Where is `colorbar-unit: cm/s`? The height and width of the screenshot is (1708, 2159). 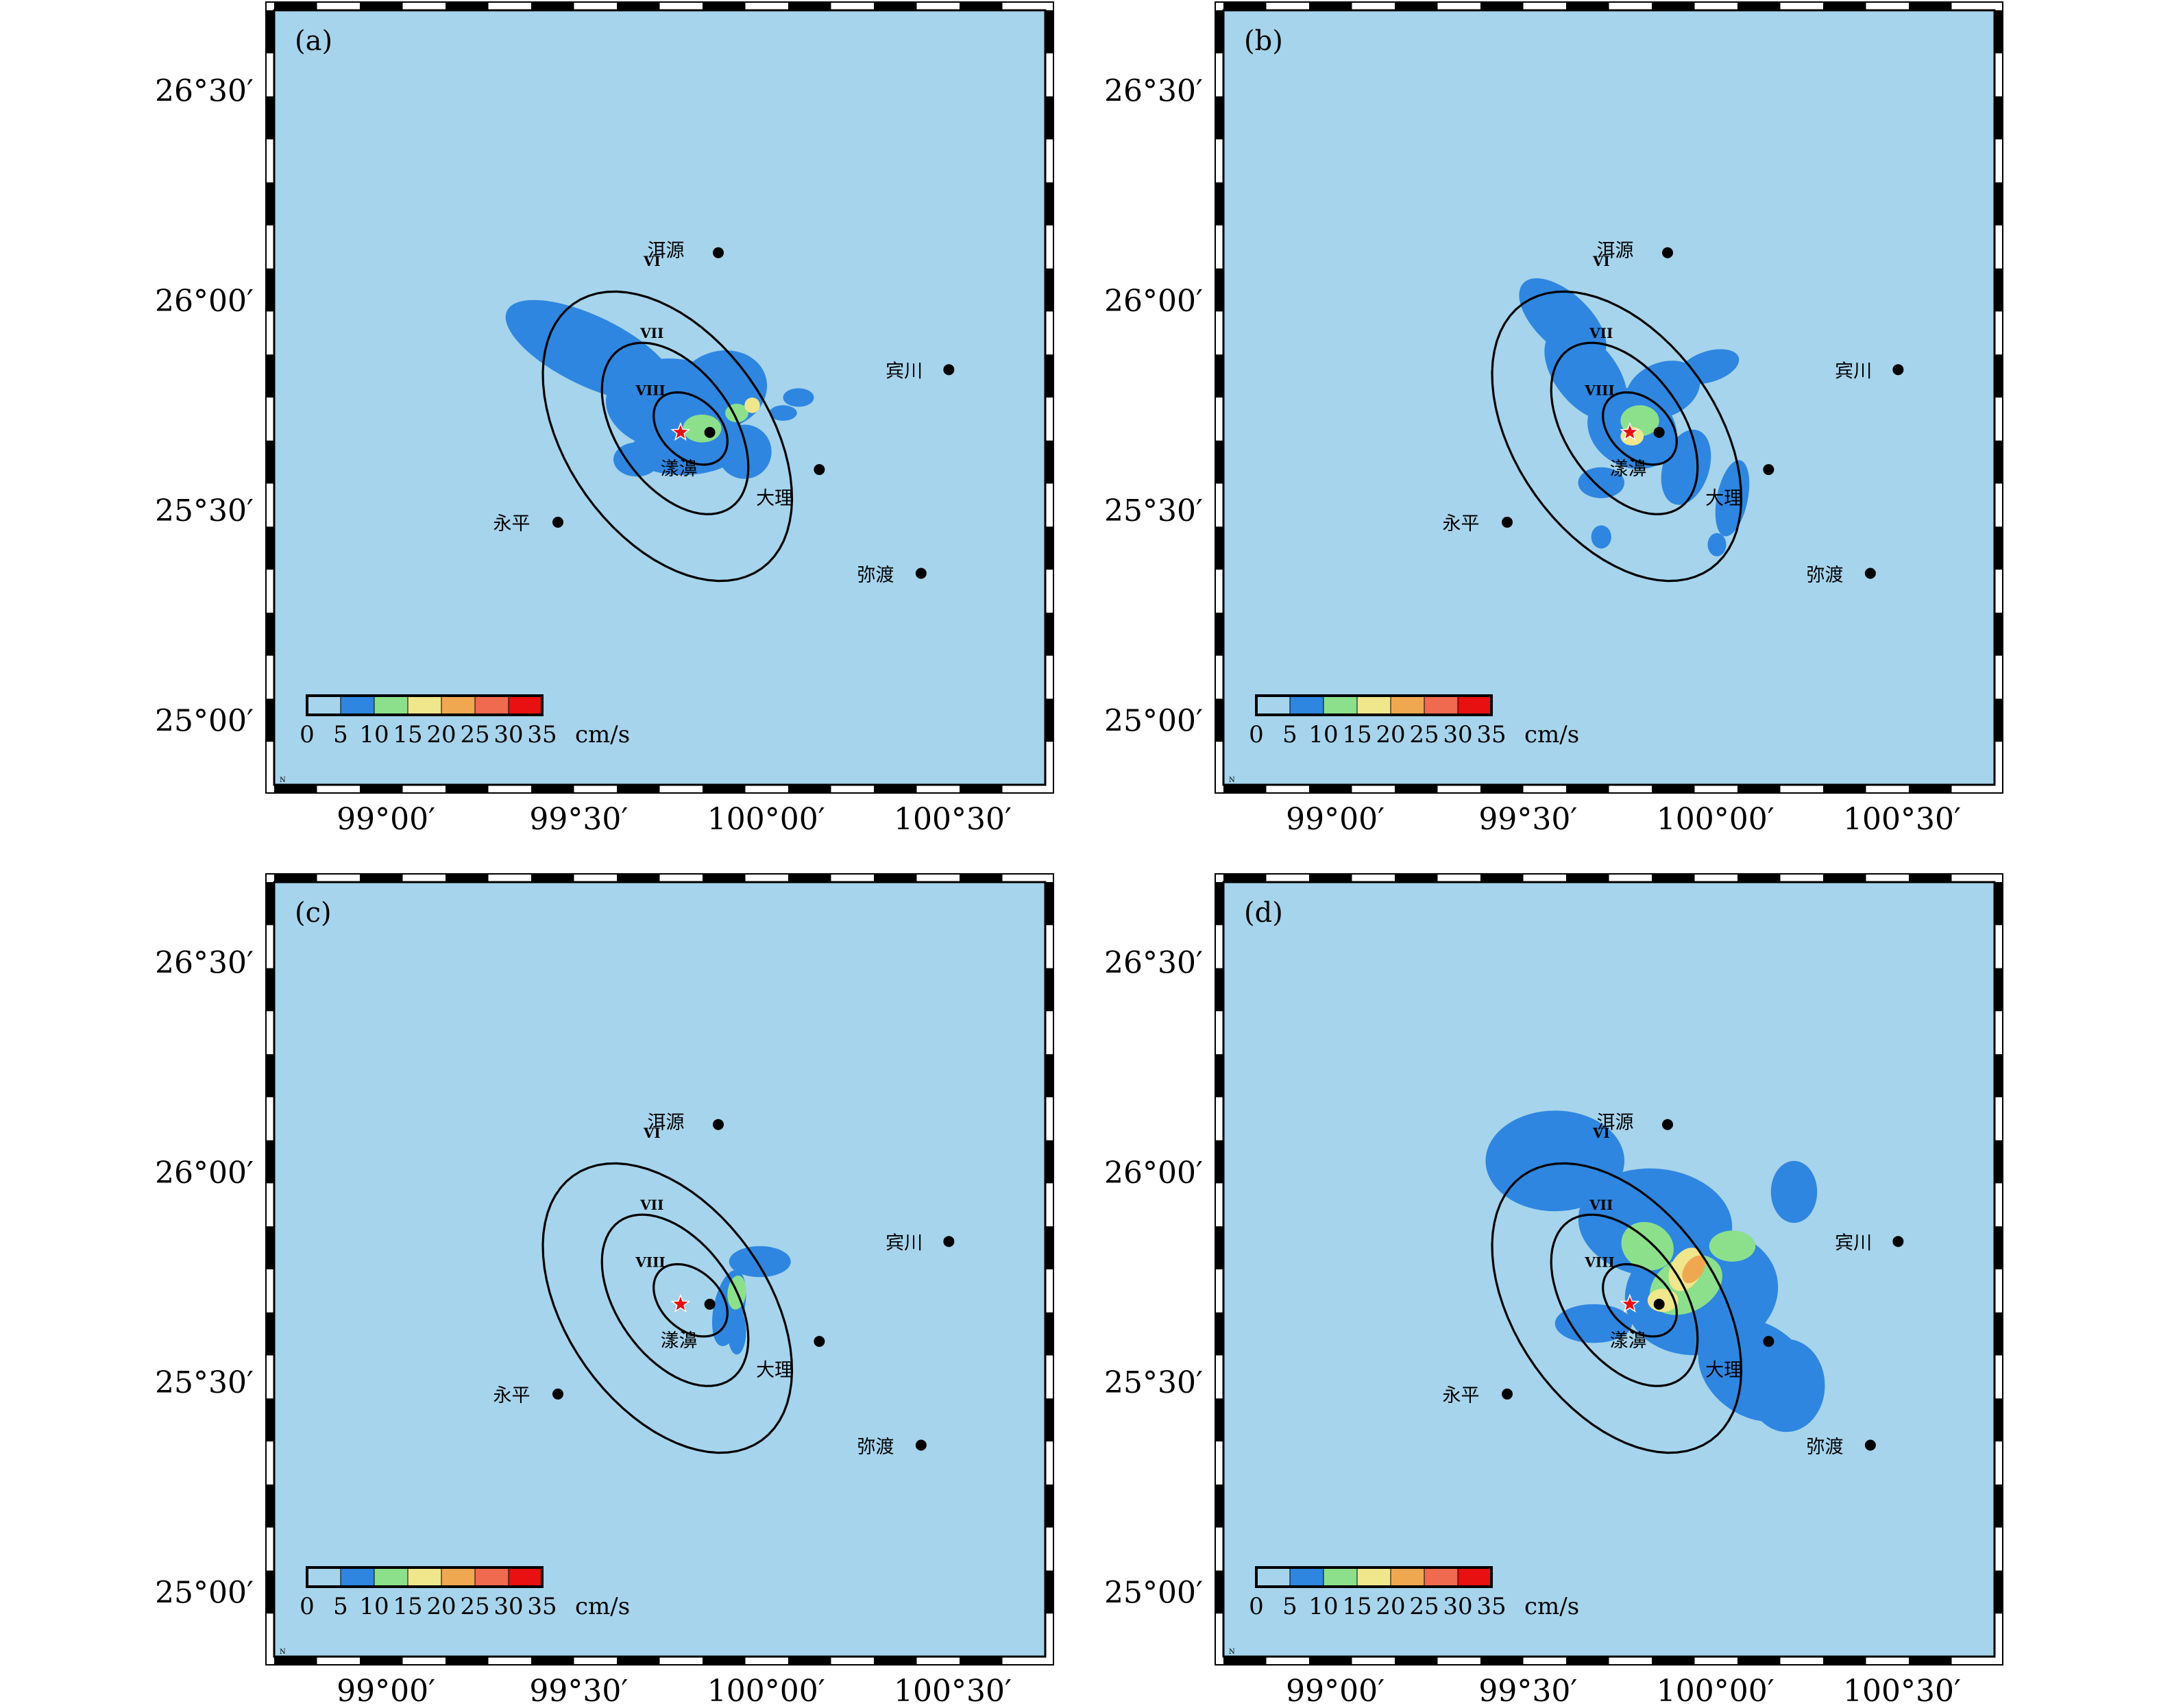
colorbar-unit: cm/s is located at coordinates (603, 735).